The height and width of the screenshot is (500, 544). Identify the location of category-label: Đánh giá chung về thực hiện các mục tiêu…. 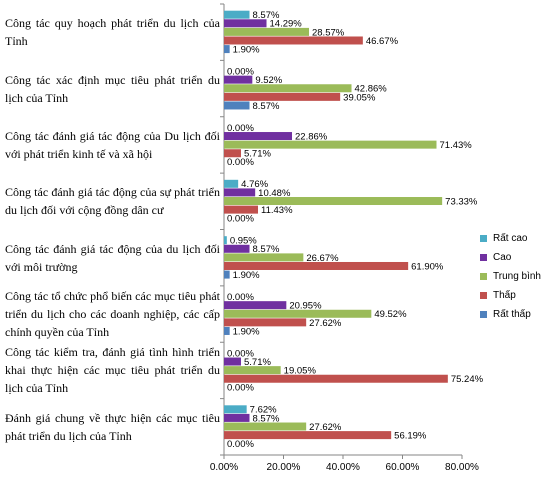
(112, 426).